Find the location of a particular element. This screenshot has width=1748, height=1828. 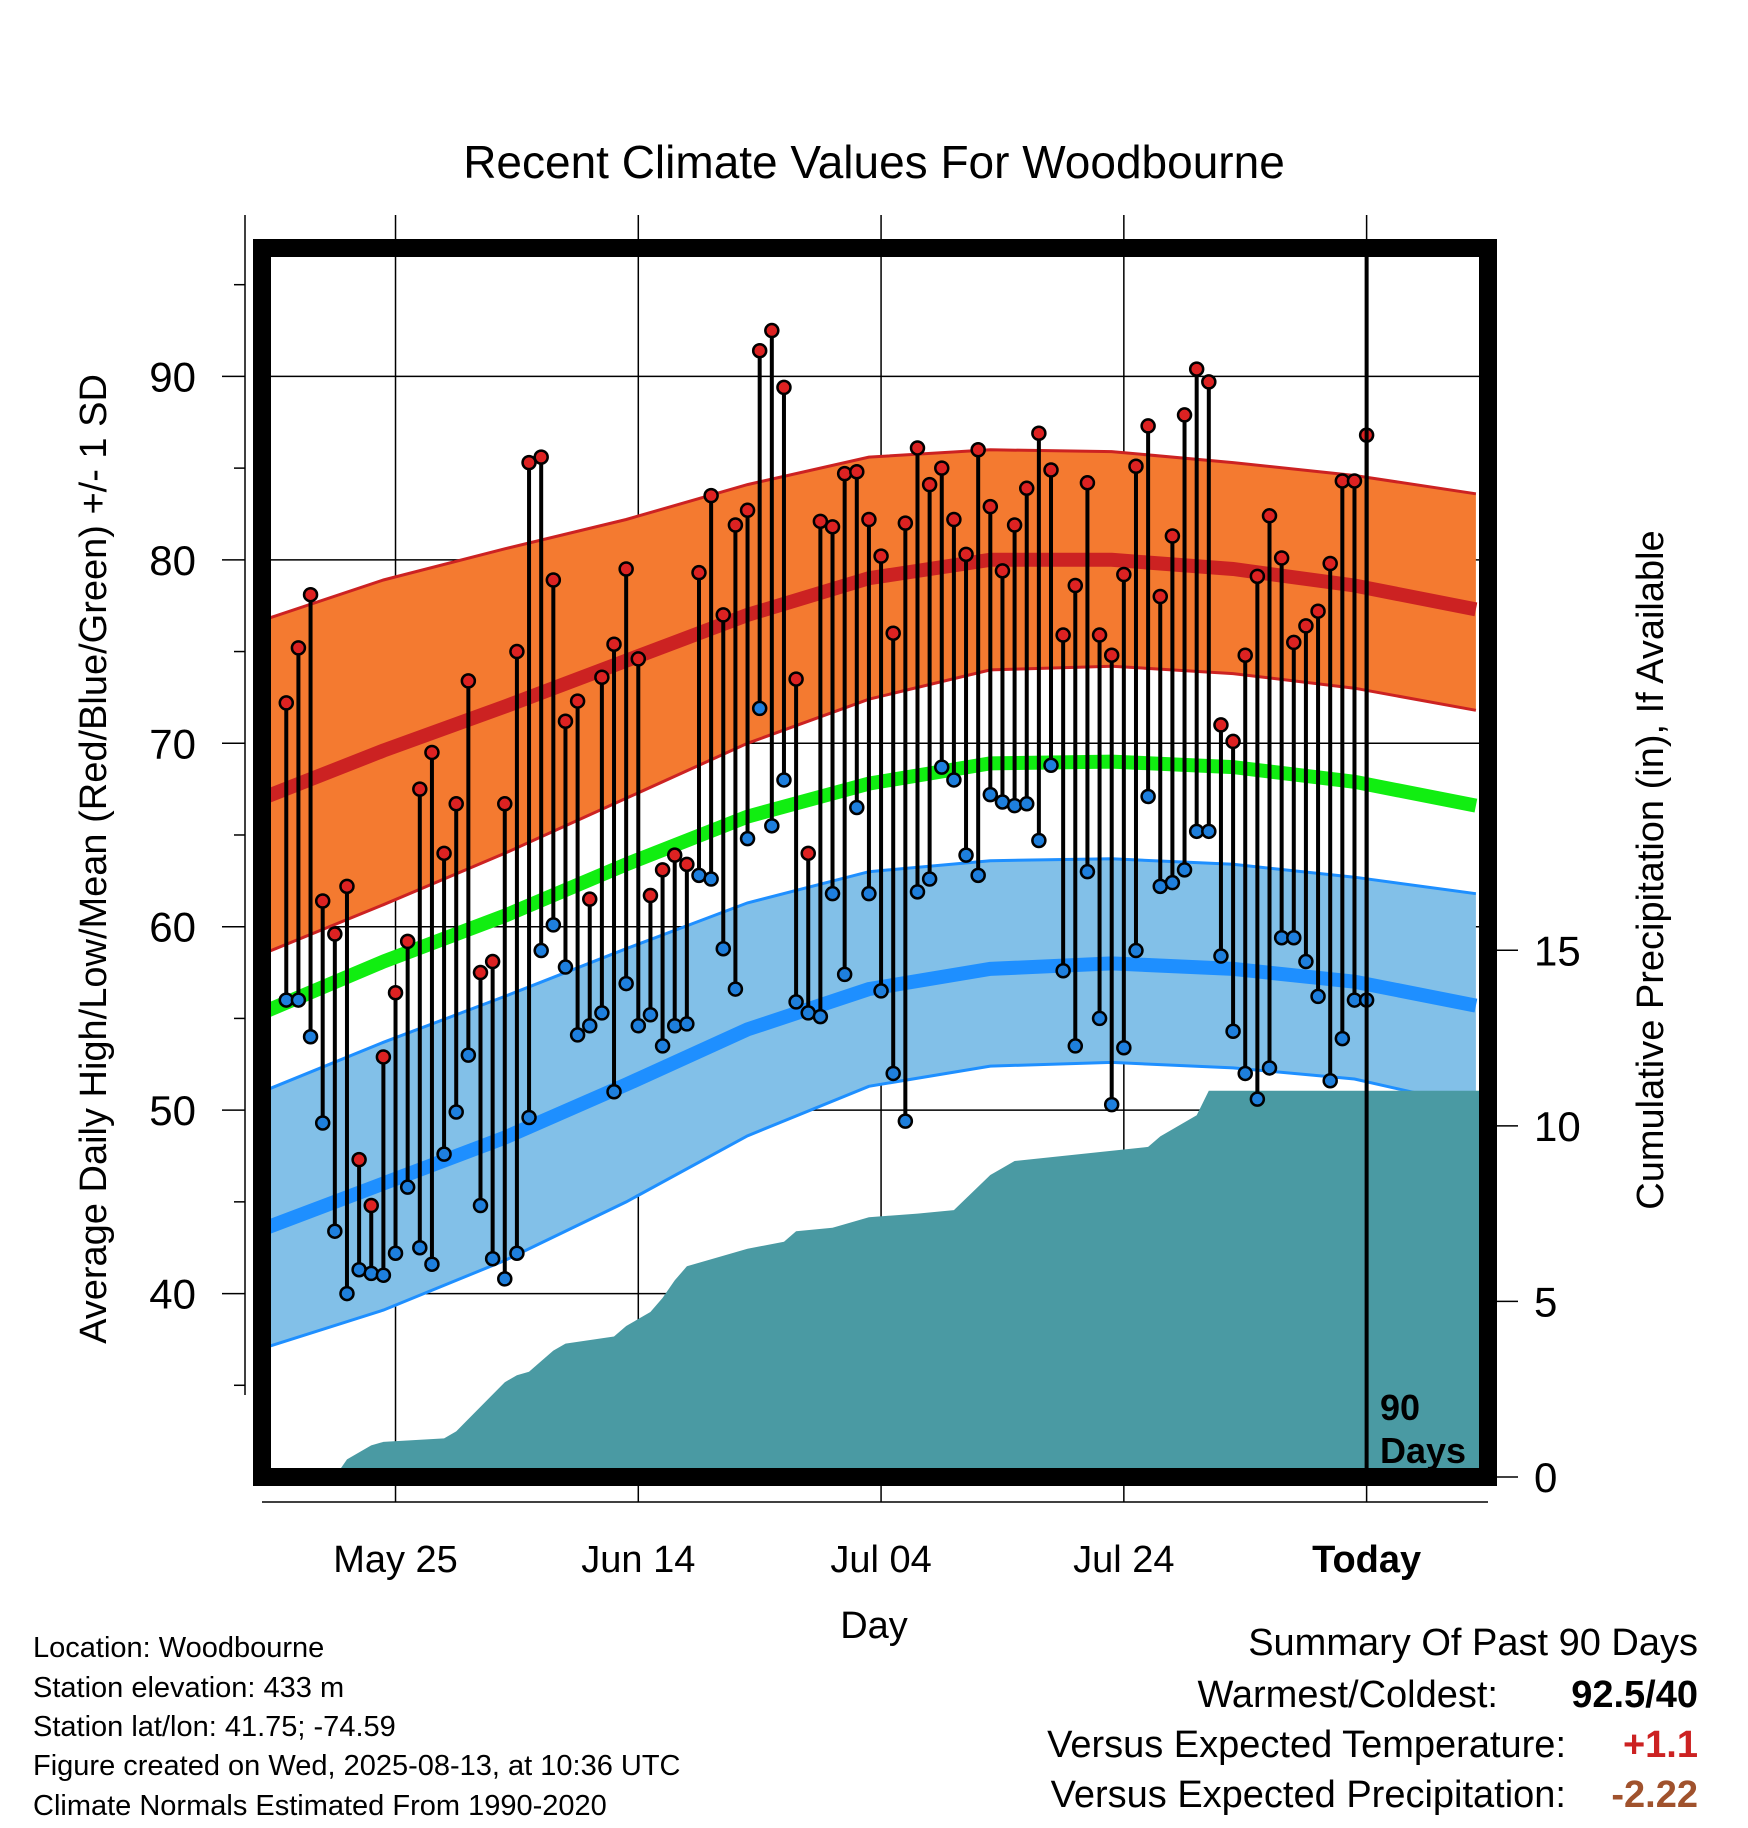

y-tick-label-left: 90 is located at coordinates (172, 376).